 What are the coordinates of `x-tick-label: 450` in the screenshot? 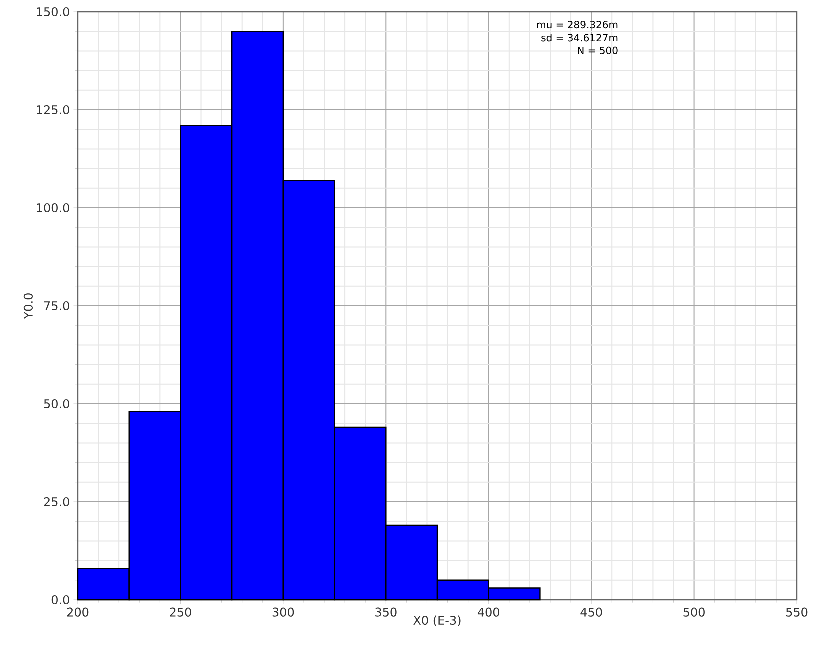 It's located at (591, 612).